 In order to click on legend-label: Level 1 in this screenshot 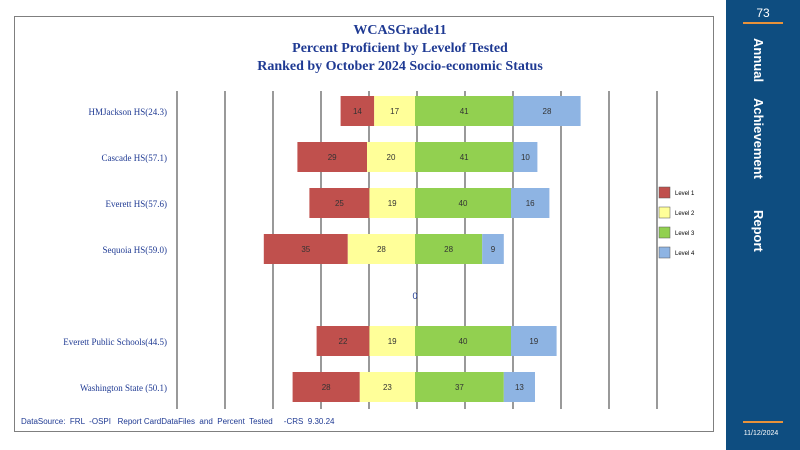, I will do `click(685, 194)`.